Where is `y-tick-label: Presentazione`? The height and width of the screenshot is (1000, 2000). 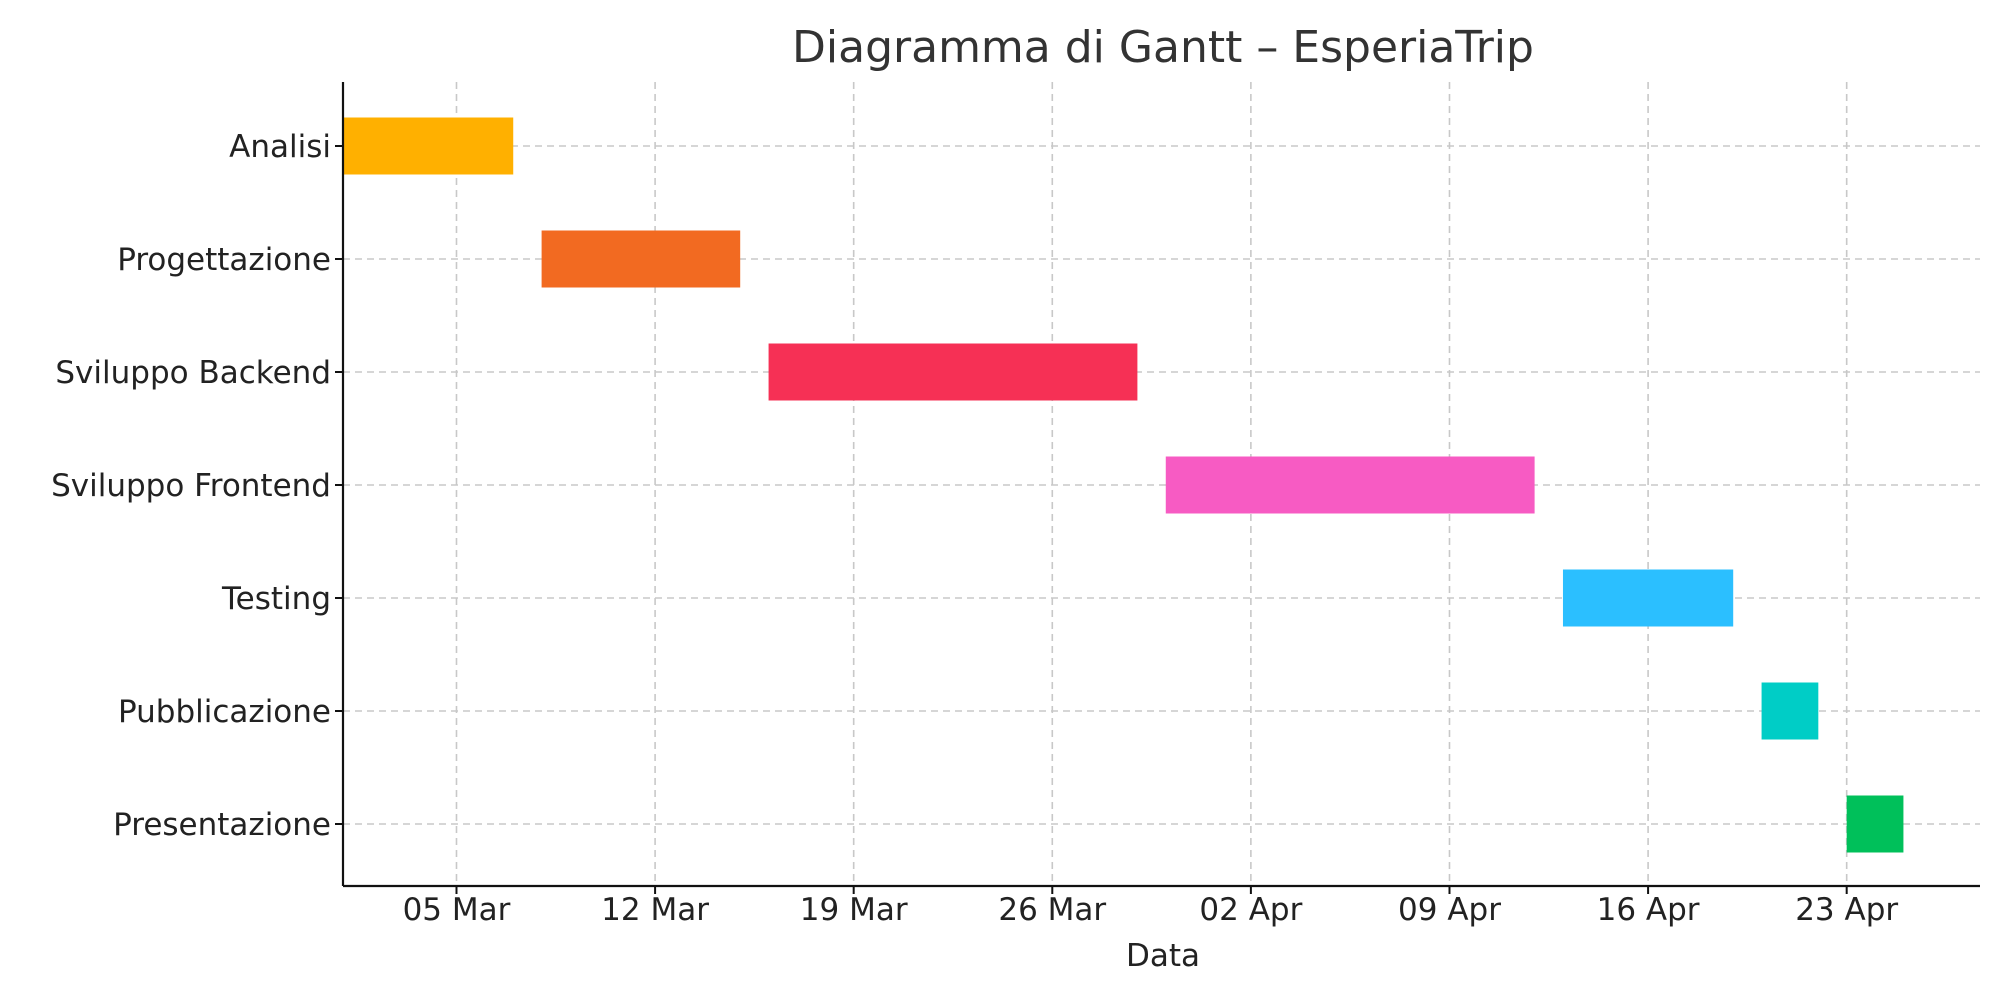
y-tick-label: Presentazione is located at coordinates (222, 825).